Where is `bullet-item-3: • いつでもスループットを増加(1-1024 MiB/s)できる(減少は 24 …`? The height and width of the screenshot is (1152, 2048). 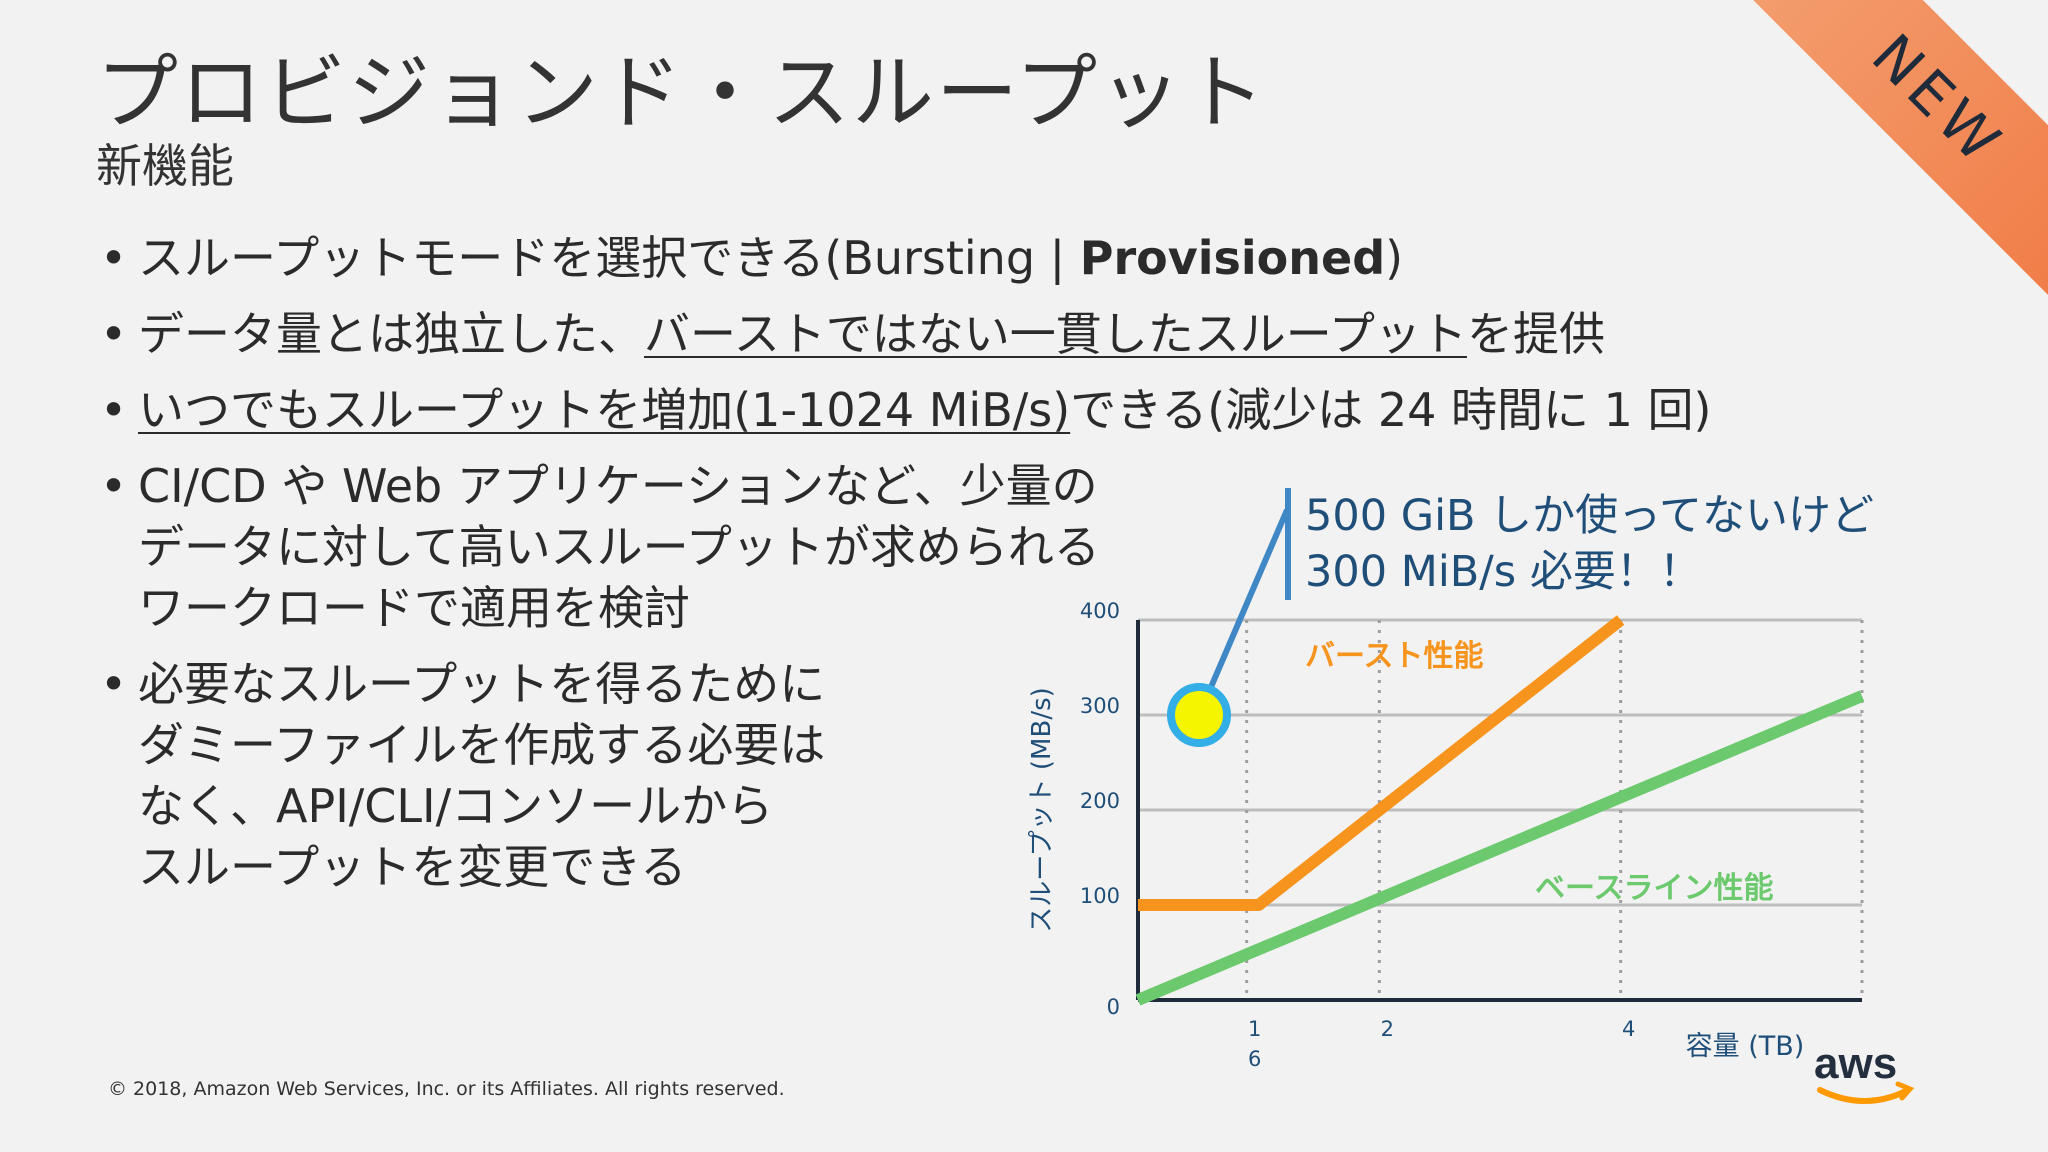 bullet-item-3: • いつでもスループットを増加(1-1024 MiB/s)できる(減少は 24 … is located at coordinates (1026, 410).